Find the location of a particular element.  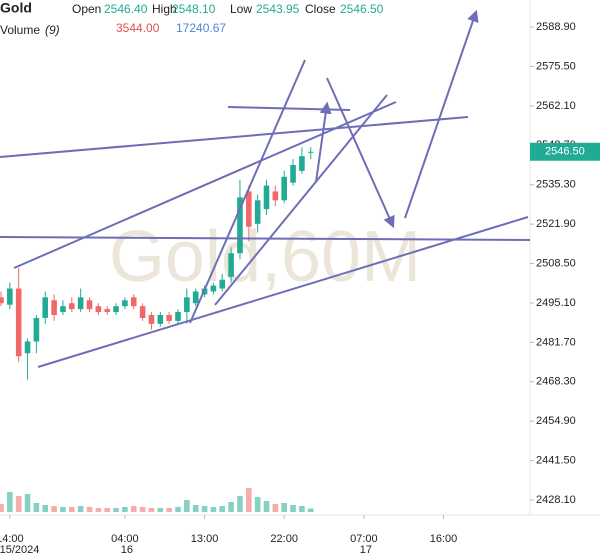

open-label: Open is located at coordinates (86, 9).